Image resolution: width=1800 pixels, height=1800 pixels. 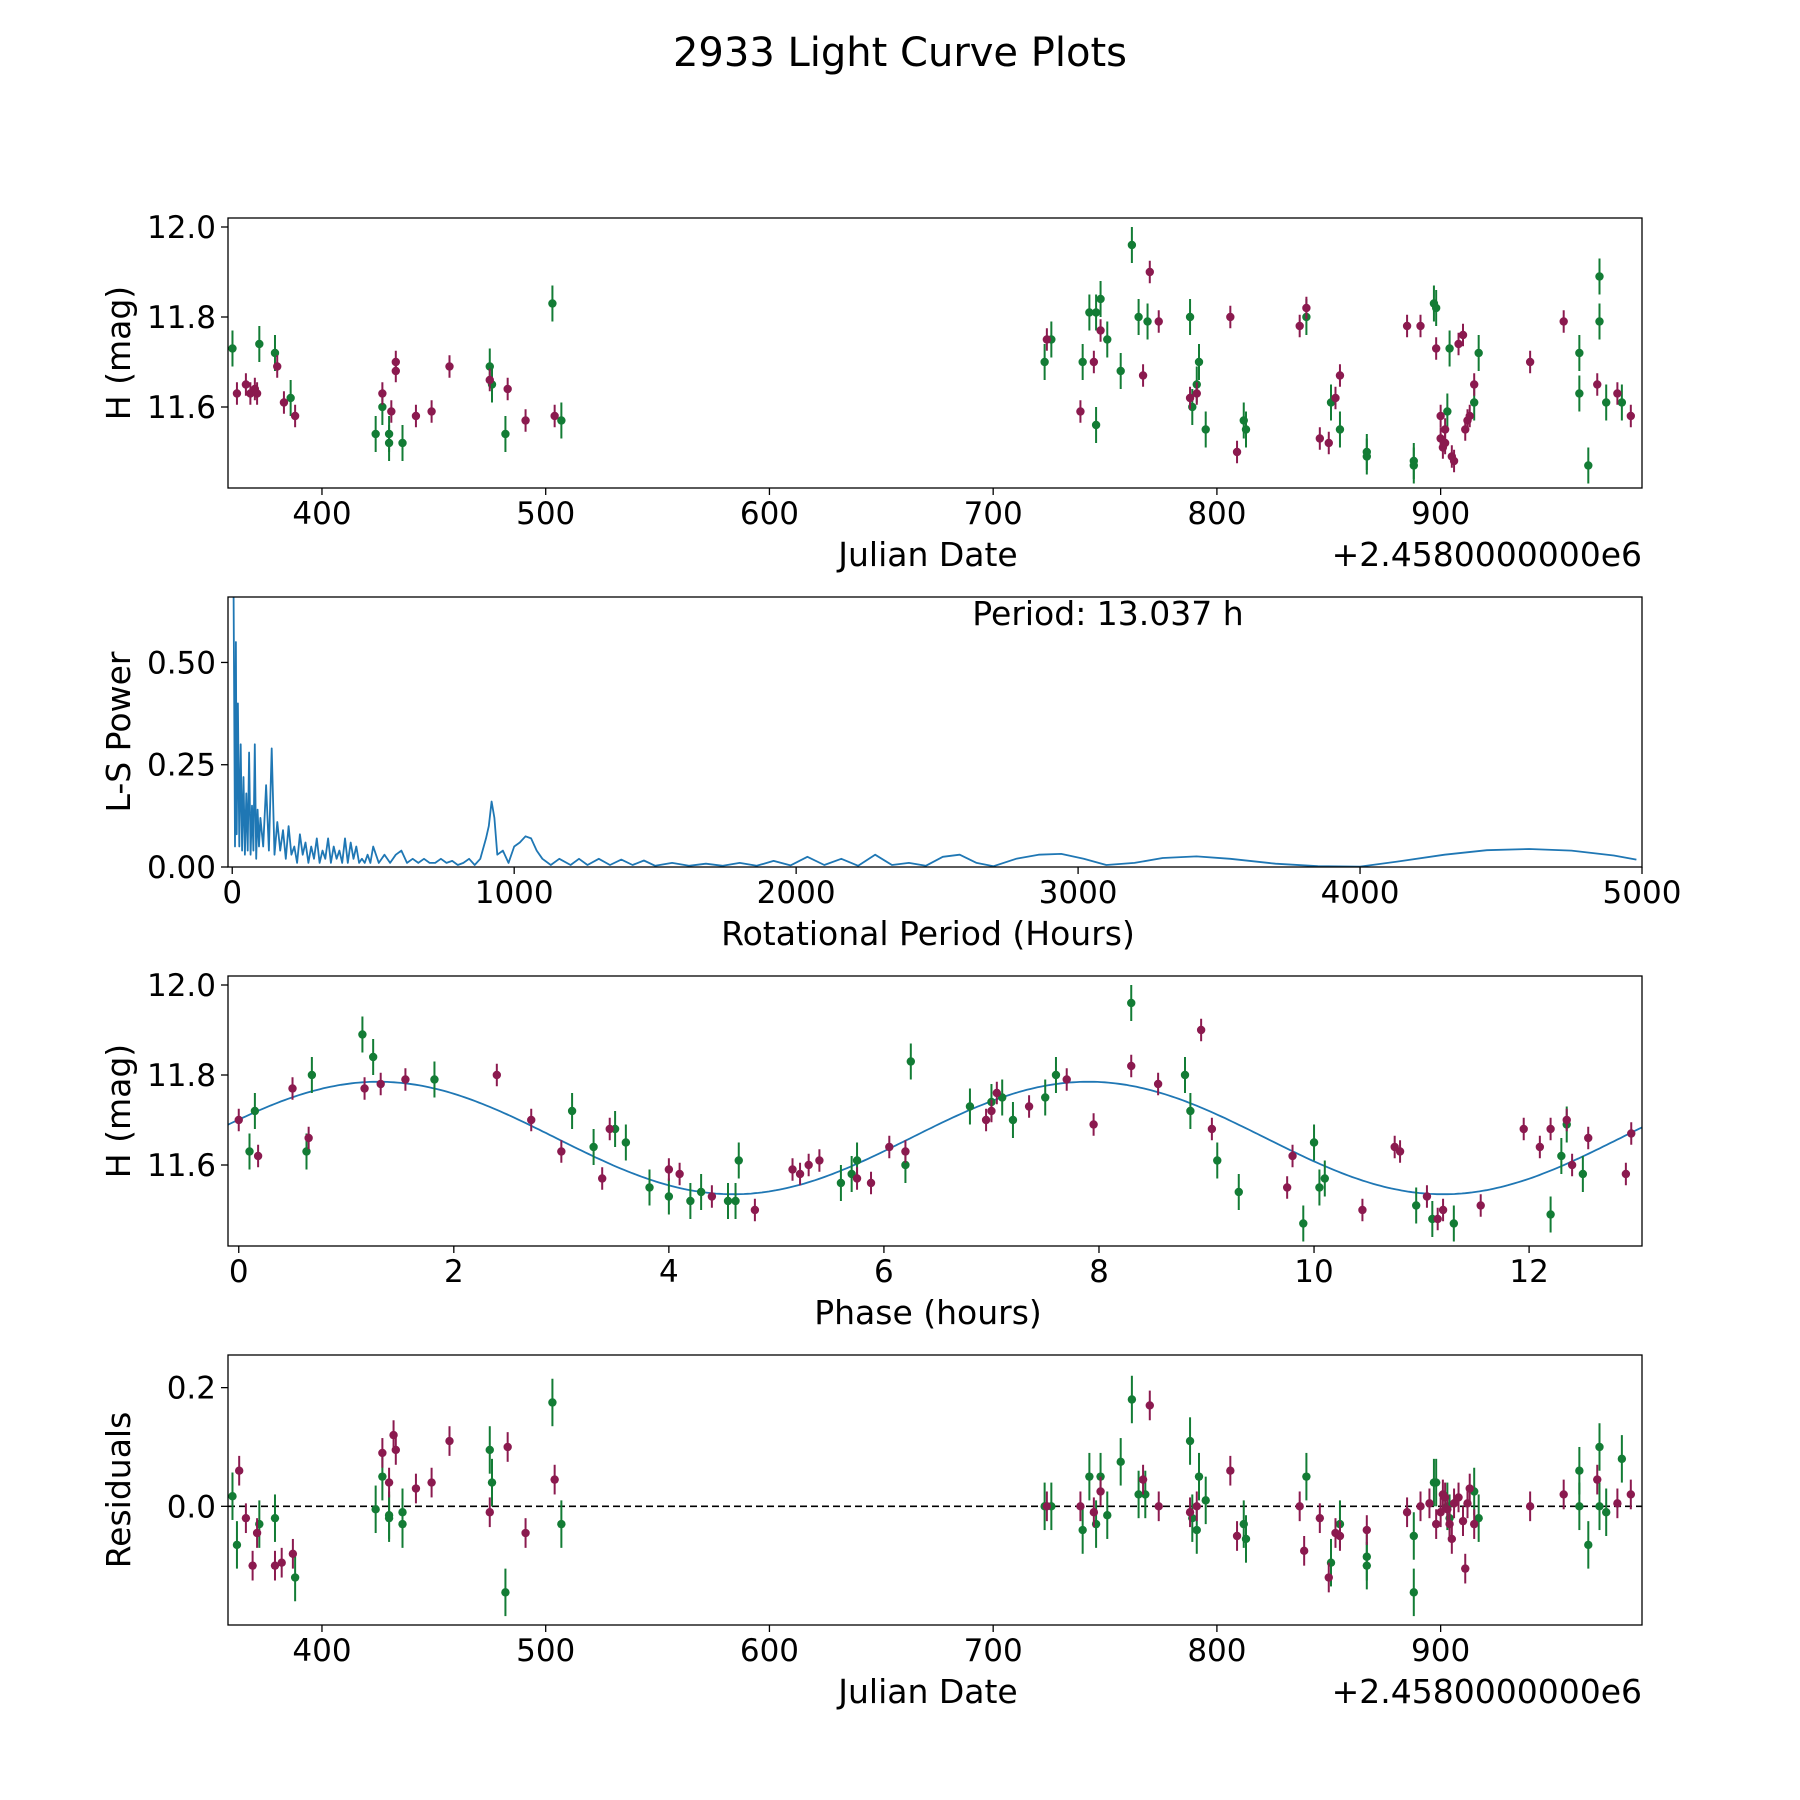 What do you see at coordinates (181, 228) in the screenshot?
I see `y-tick-label: 12.0` at bounding box center [181, 228].